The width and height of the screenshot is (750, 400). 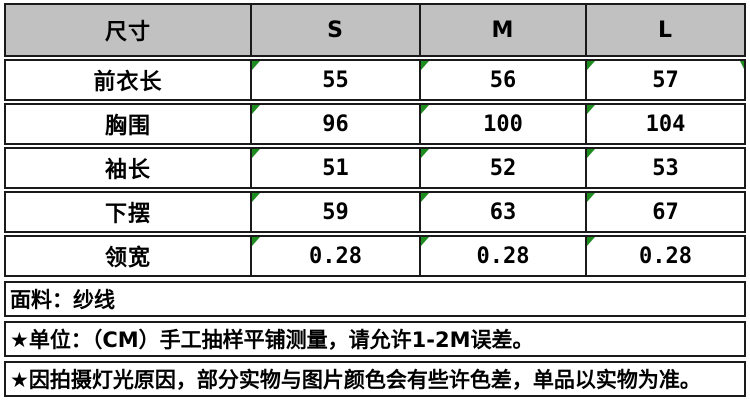 I want to click on table-row-collar-width: 领宽 0.28 0.28 0.28, so click(x=375, y=256).